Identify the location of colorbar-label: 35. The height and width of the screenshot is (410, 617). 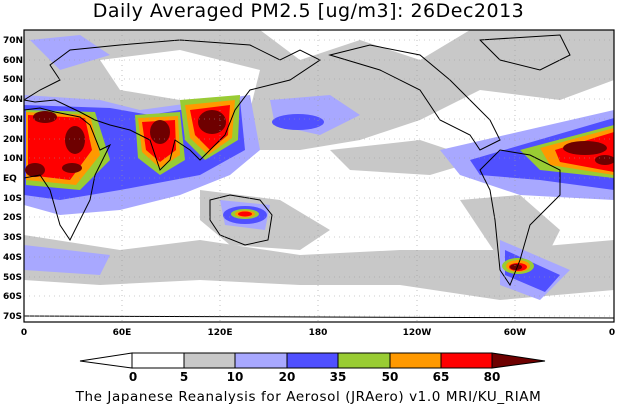
(338, 377).